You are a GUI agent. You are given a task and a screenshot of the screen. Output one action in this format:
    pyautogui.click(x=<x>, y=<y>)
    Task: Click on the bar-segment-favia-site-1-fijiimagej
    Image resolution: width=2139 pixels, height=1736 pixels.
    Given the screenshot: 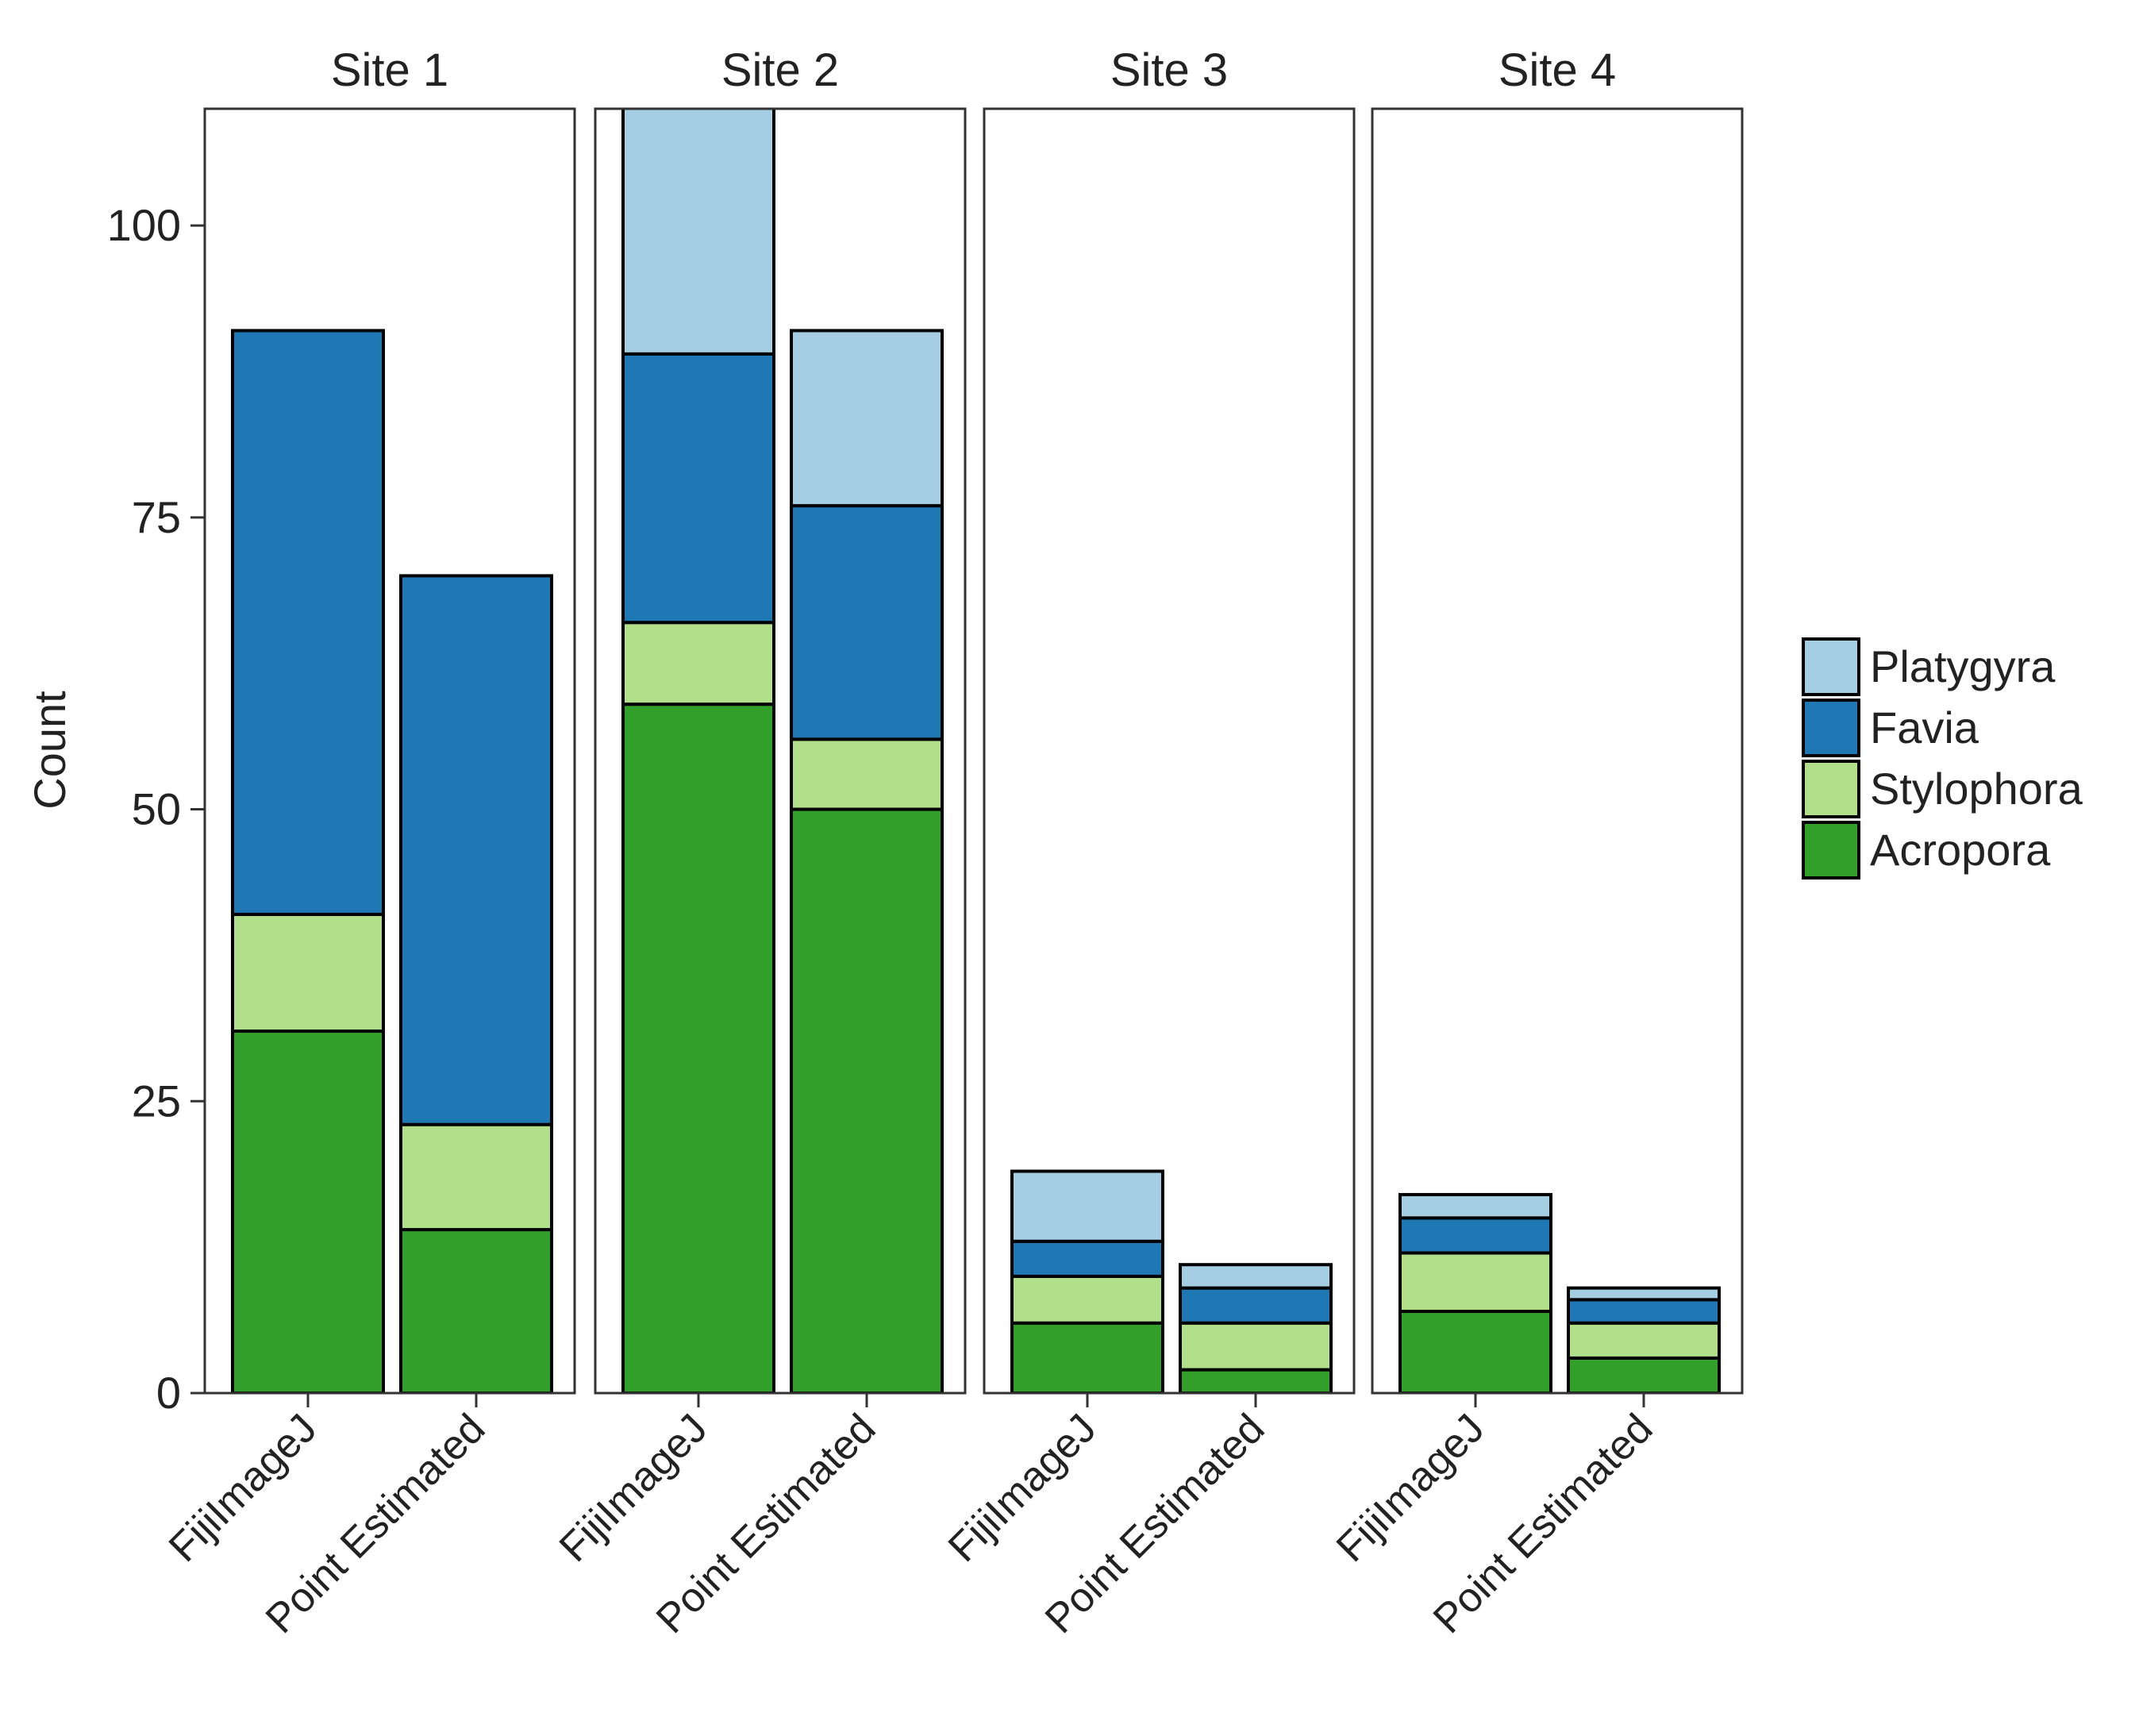 What is the action you would take?
    pyautogui.click(x=308, y=622)
    